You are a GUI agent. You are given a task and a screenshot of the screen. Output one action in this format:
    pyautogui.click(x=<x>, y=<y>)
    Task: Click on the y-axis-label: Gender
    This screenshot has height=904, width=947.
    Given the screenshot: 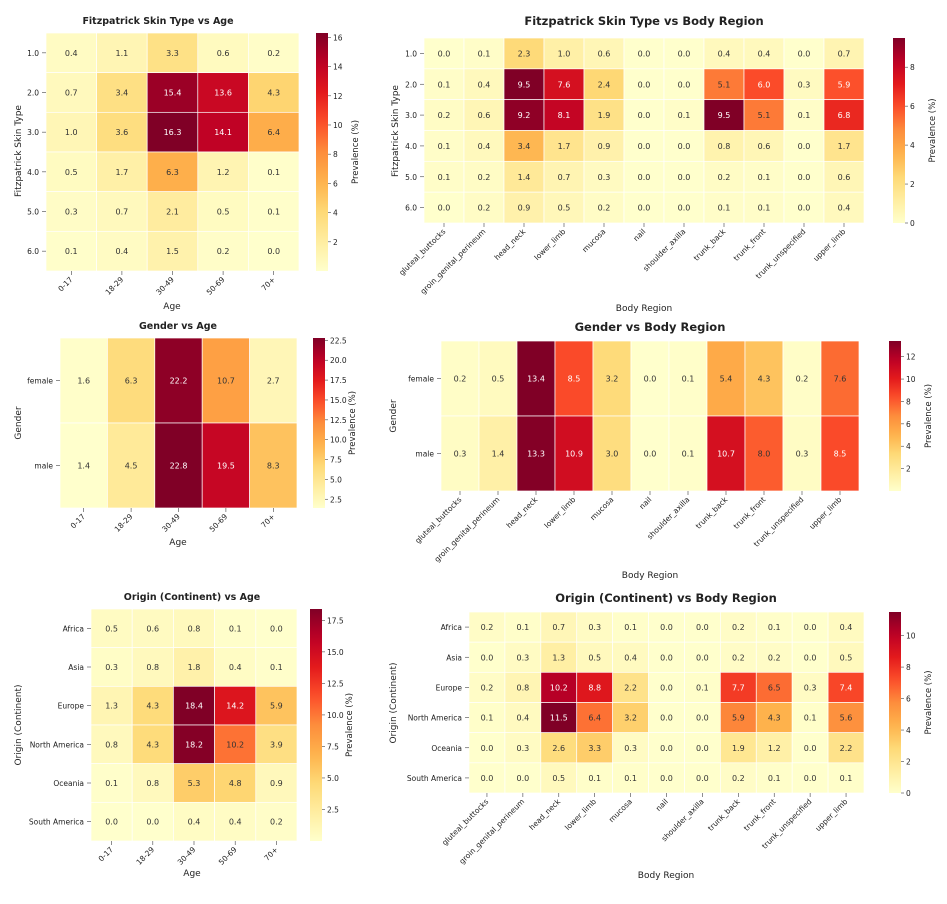 What is the action you would take?
    pyautogui.click(x=394, y=415)
    